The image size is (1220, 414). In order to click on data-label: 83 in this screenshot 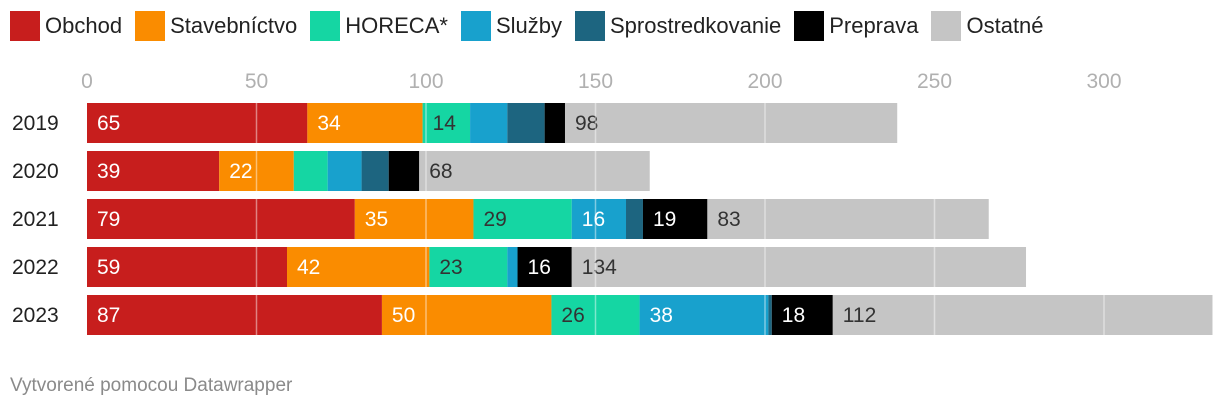, I will do `click(728, 219)`.